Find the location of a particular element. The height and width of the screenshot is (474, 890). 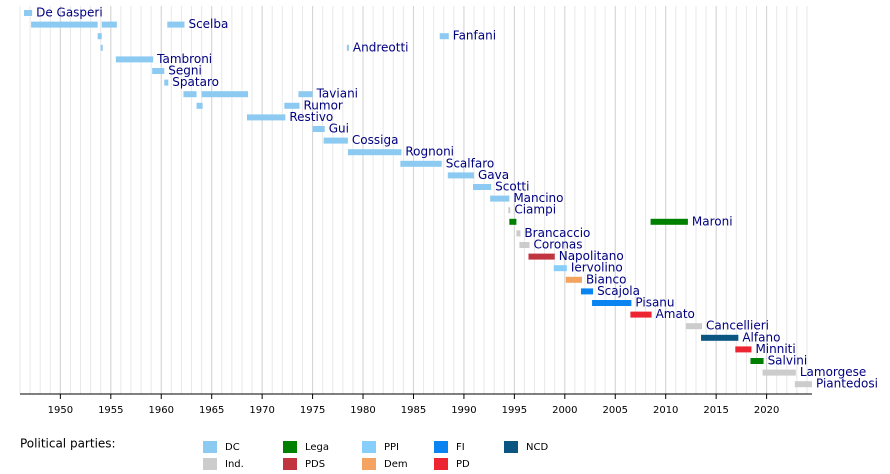

x-tick-label: 1995 is located at coordinates (514, 410).